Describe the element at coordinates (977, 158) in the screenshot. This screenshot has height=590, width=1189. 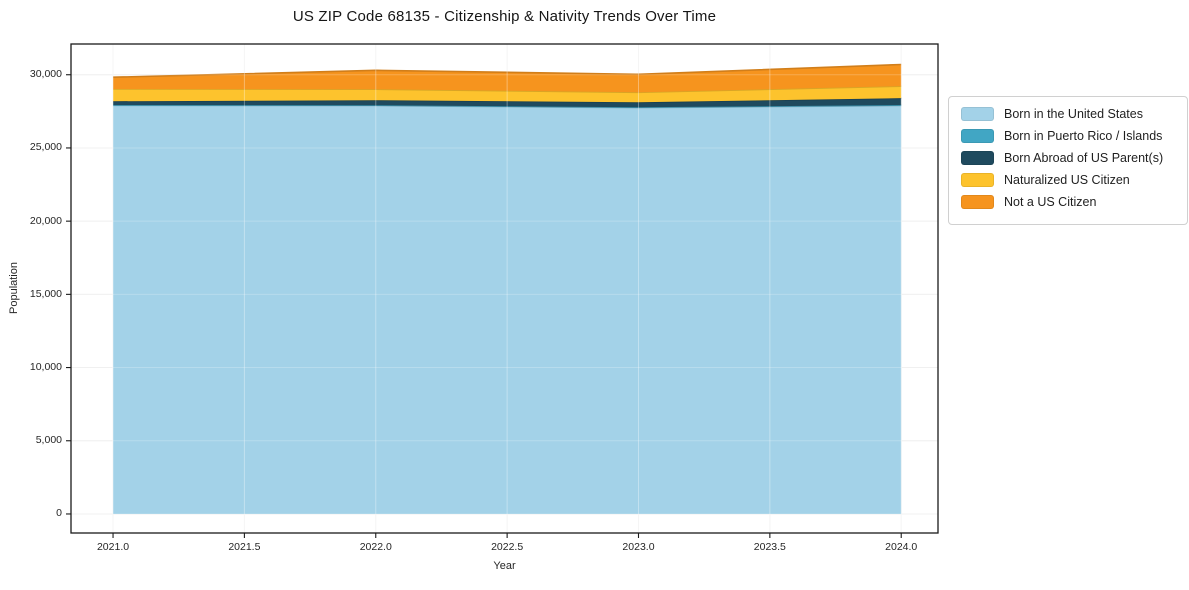
I see `legend-swatch-born-abroad` at that location.